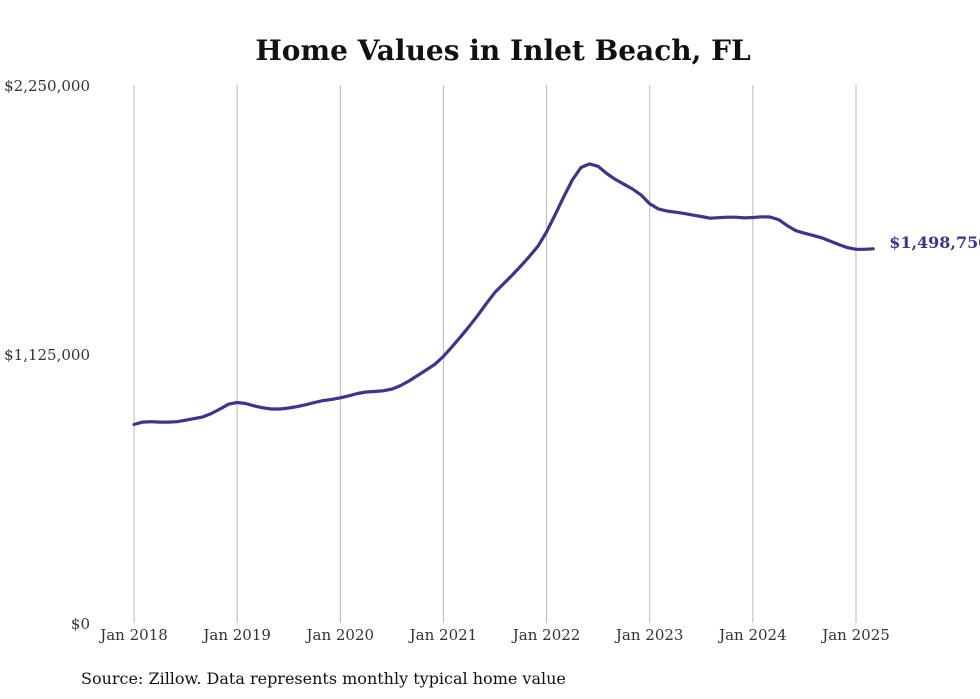 The width and height of the screenshot is (980, 699). What do you see at coordinates (443, 635) in the screenshot?
I see `x-tick-label: Jan 2021` at bounding box center [443, 635].